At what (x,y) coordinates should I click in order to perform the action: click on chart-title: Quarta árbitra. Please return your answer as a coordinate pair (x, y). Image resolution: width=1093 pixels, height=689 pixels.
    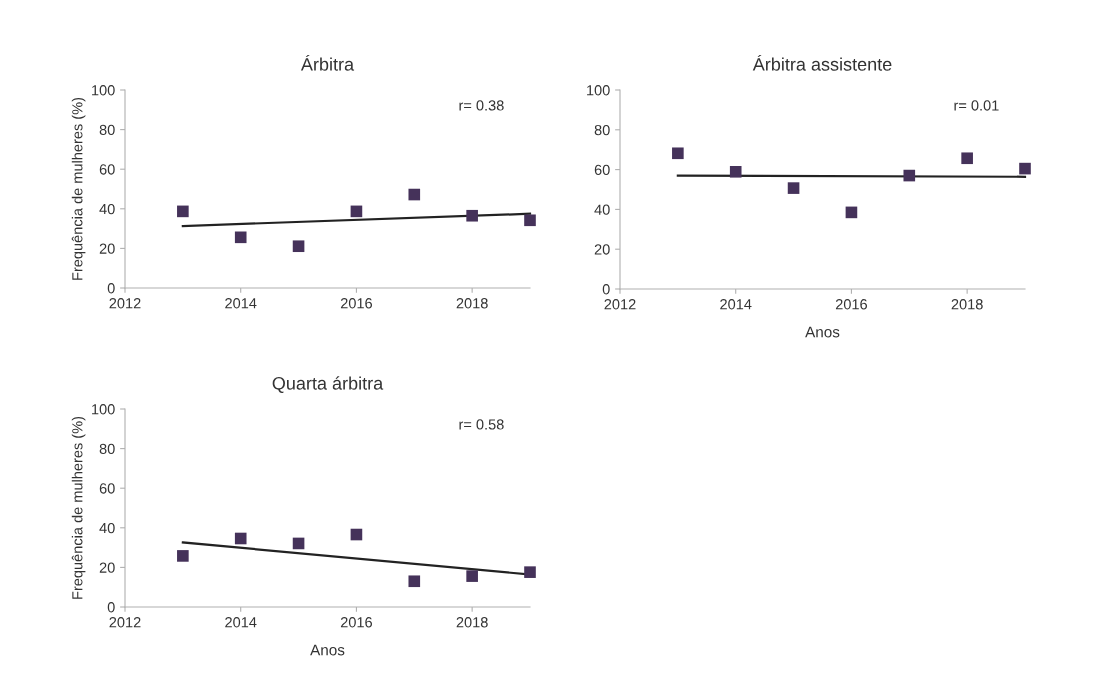
    Looking at the image, I should click on (328, 384).